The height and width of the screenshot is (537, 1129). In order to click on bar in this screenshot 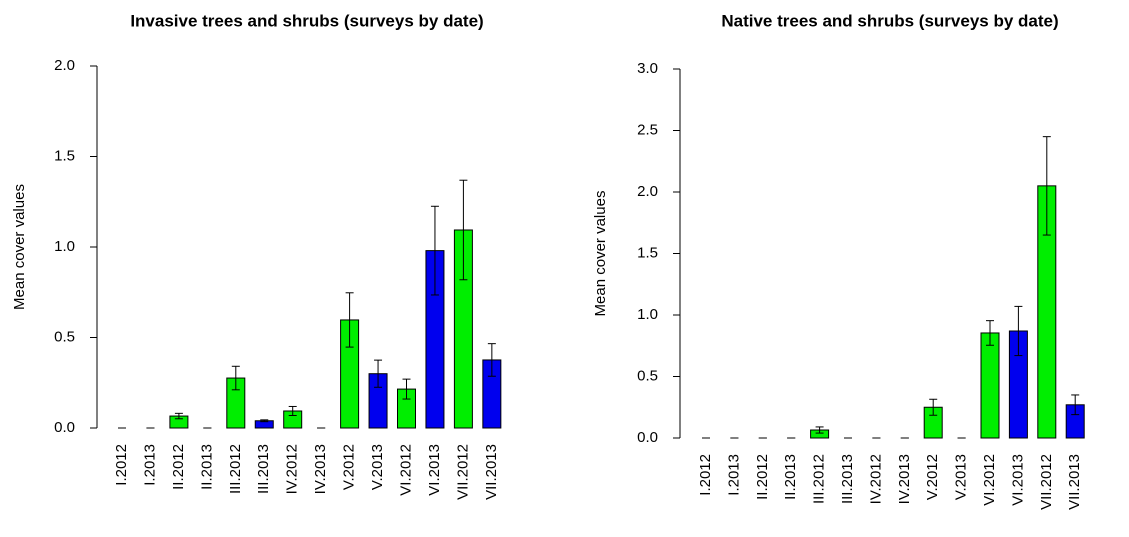, I will do `click(990, 385)`.